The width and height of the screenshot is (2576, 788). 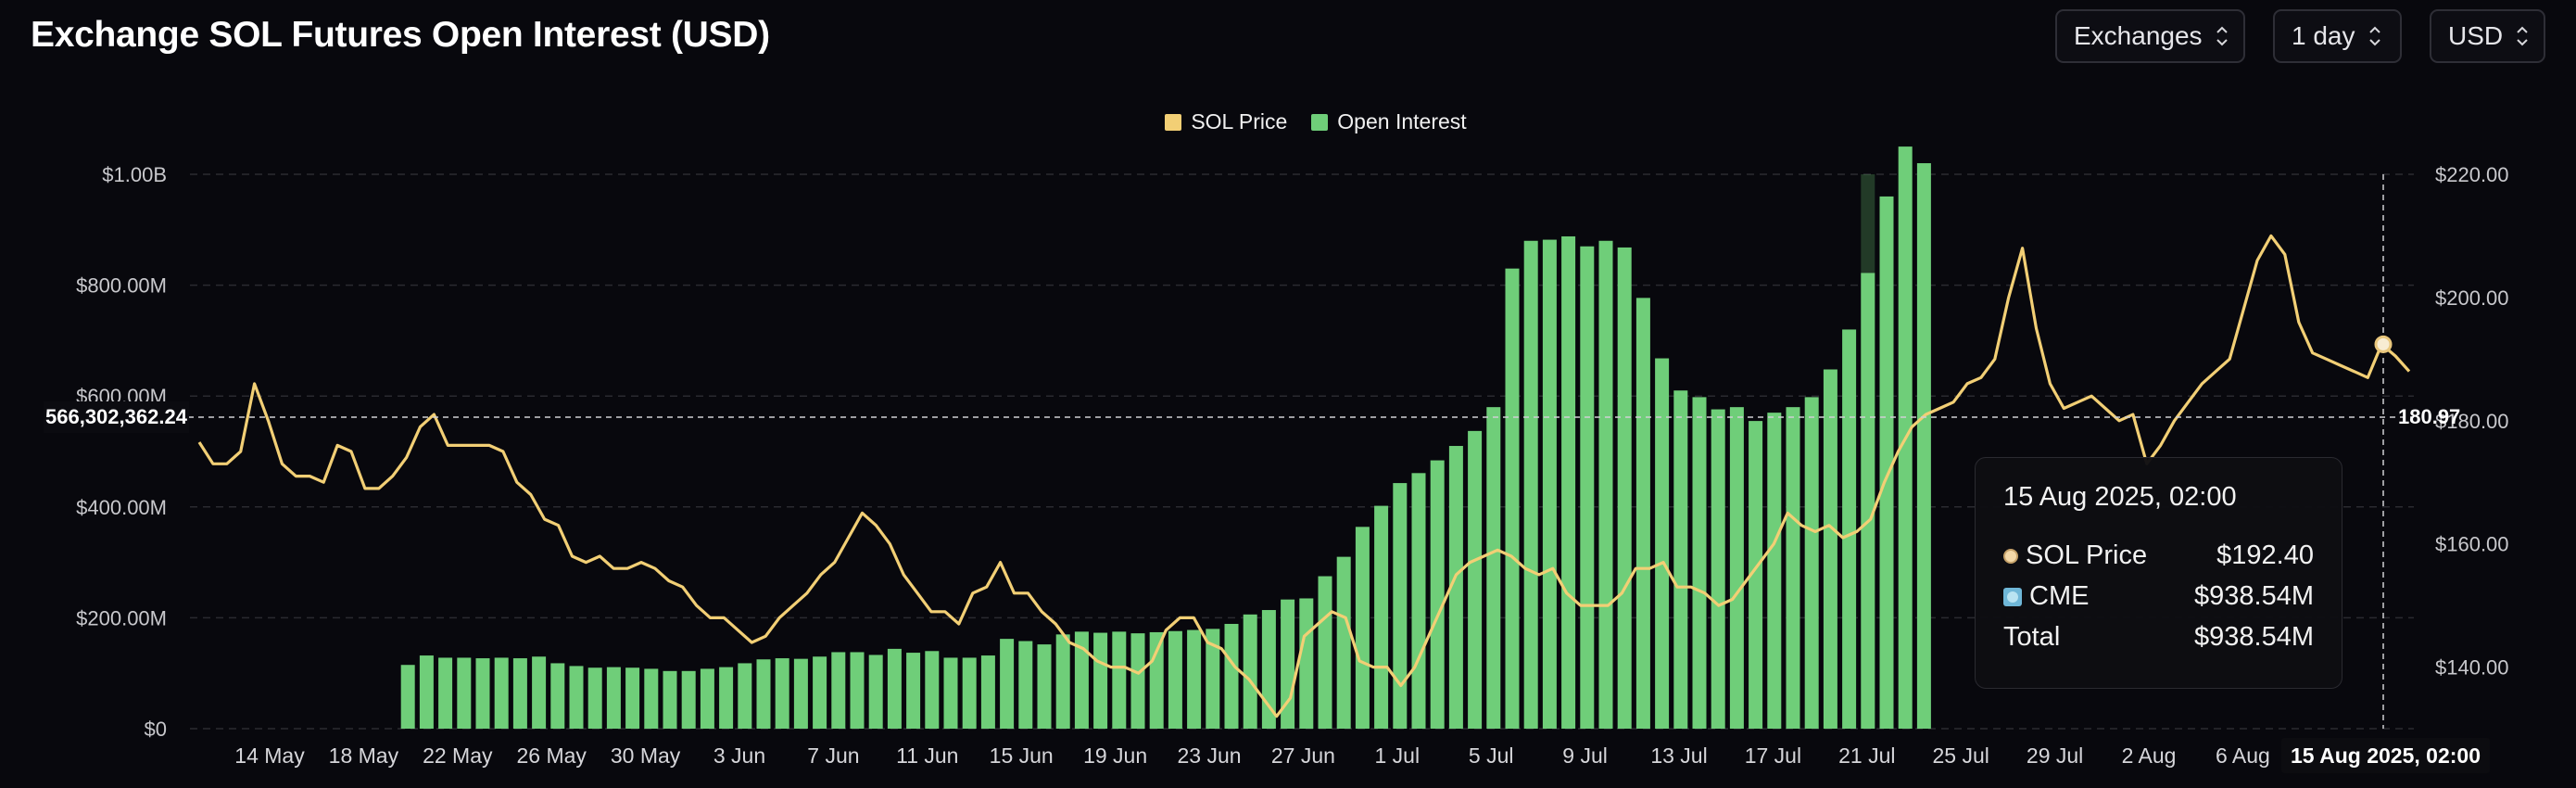 I want to click on toolbar: Exchanges 1 day USD, so click(x=2300, y=36).